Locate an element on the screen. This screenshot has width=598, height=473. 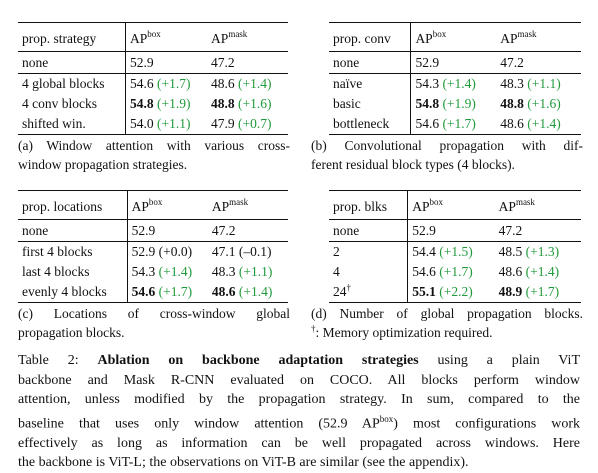
row-label: naïve is located at coordinates (370, 83).